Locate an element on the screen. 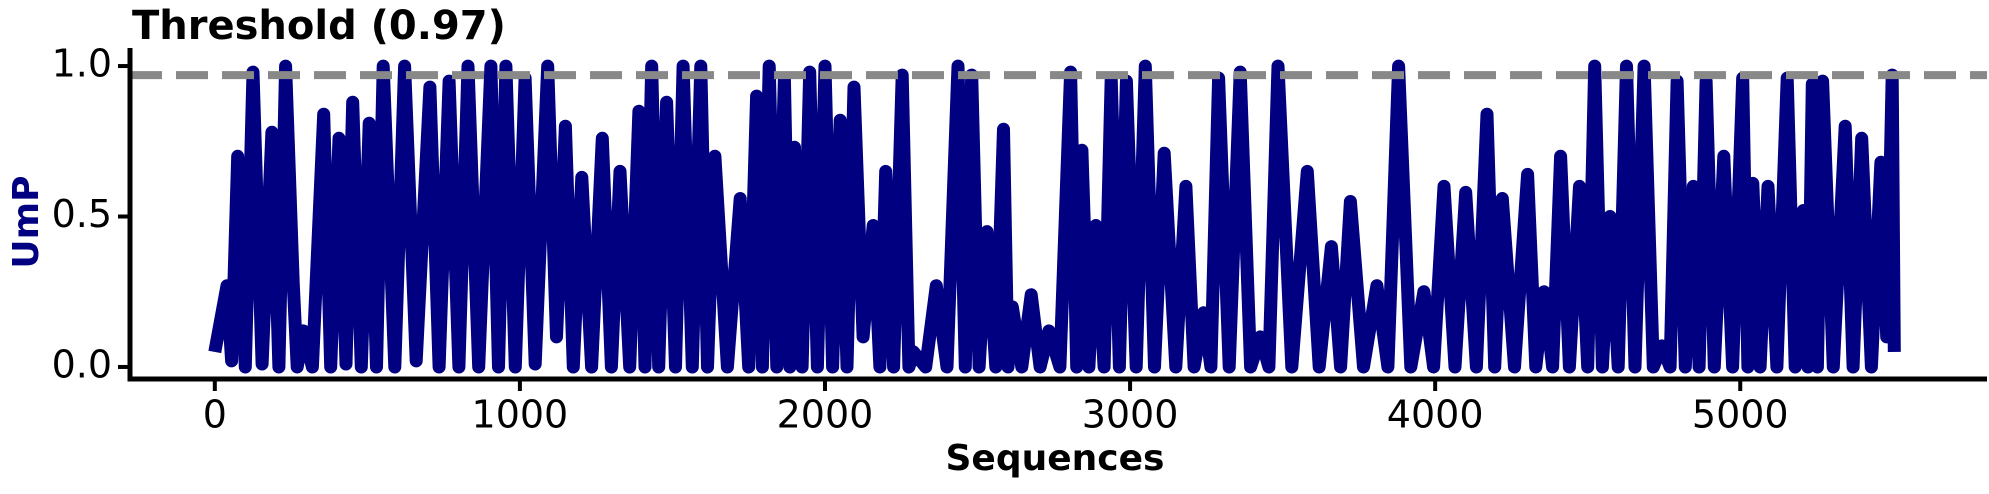 Image resolution: width=1989 pixels, height=494 pixels. x-tick-label: 4000 is located at coordinates (1435, 415).